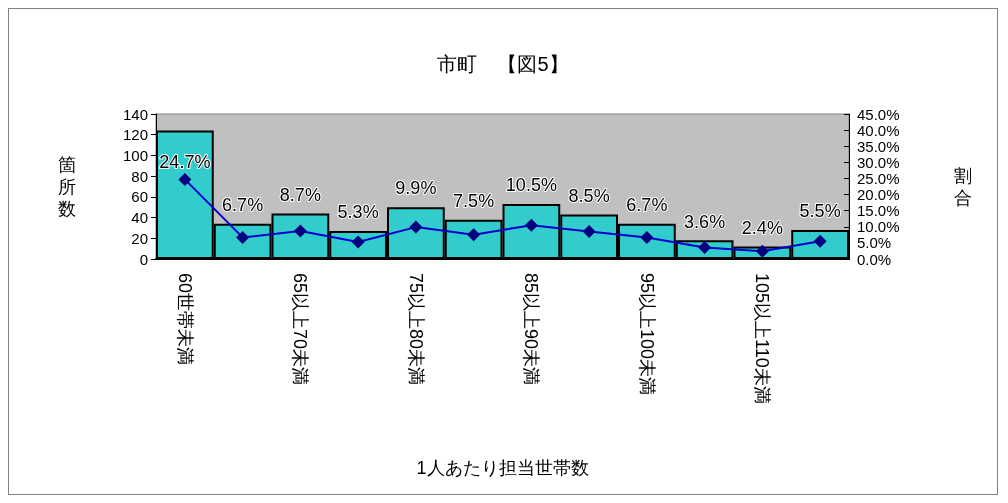 The width and height of the screenshot is (1008, 503). Describe the element at coordinates (184, 319) in the screenshot. I see `x-tick-label: 60世帯未満` at that location.